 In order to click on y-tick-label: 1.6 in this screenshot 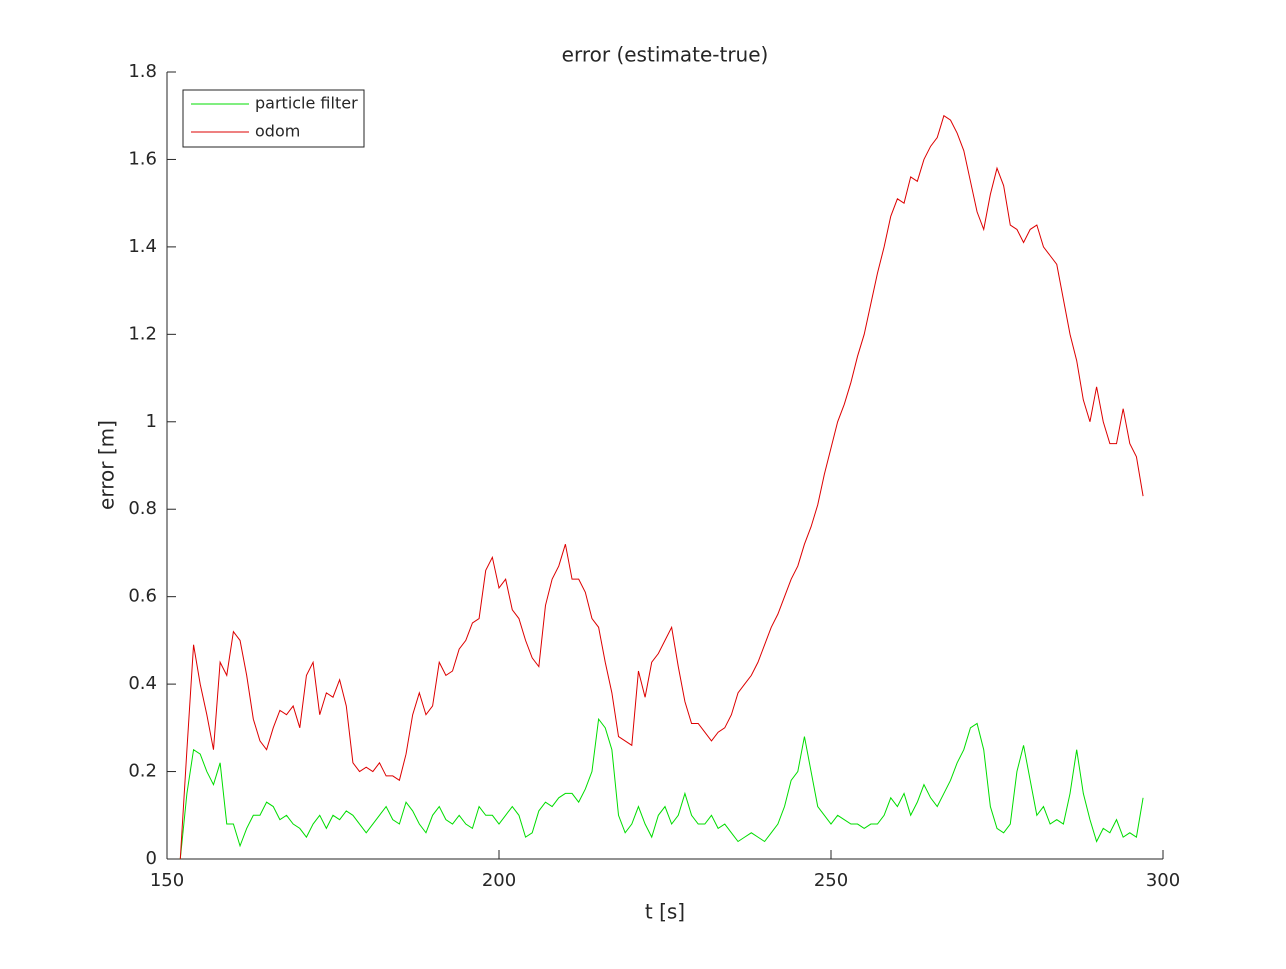, I will do `click(142, 158)`.